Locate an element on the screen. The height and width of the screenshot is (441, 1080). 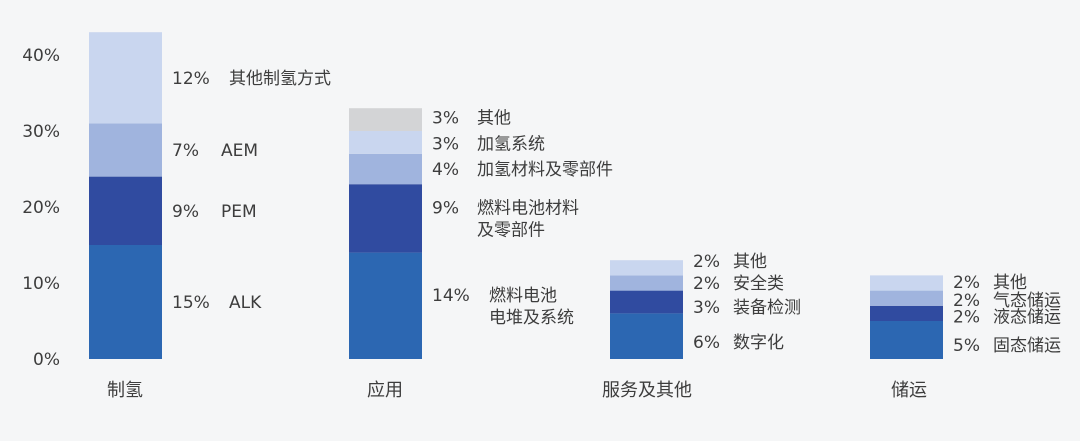
segment-name-label: 固态储运 is located at coordinates (1027, 346).